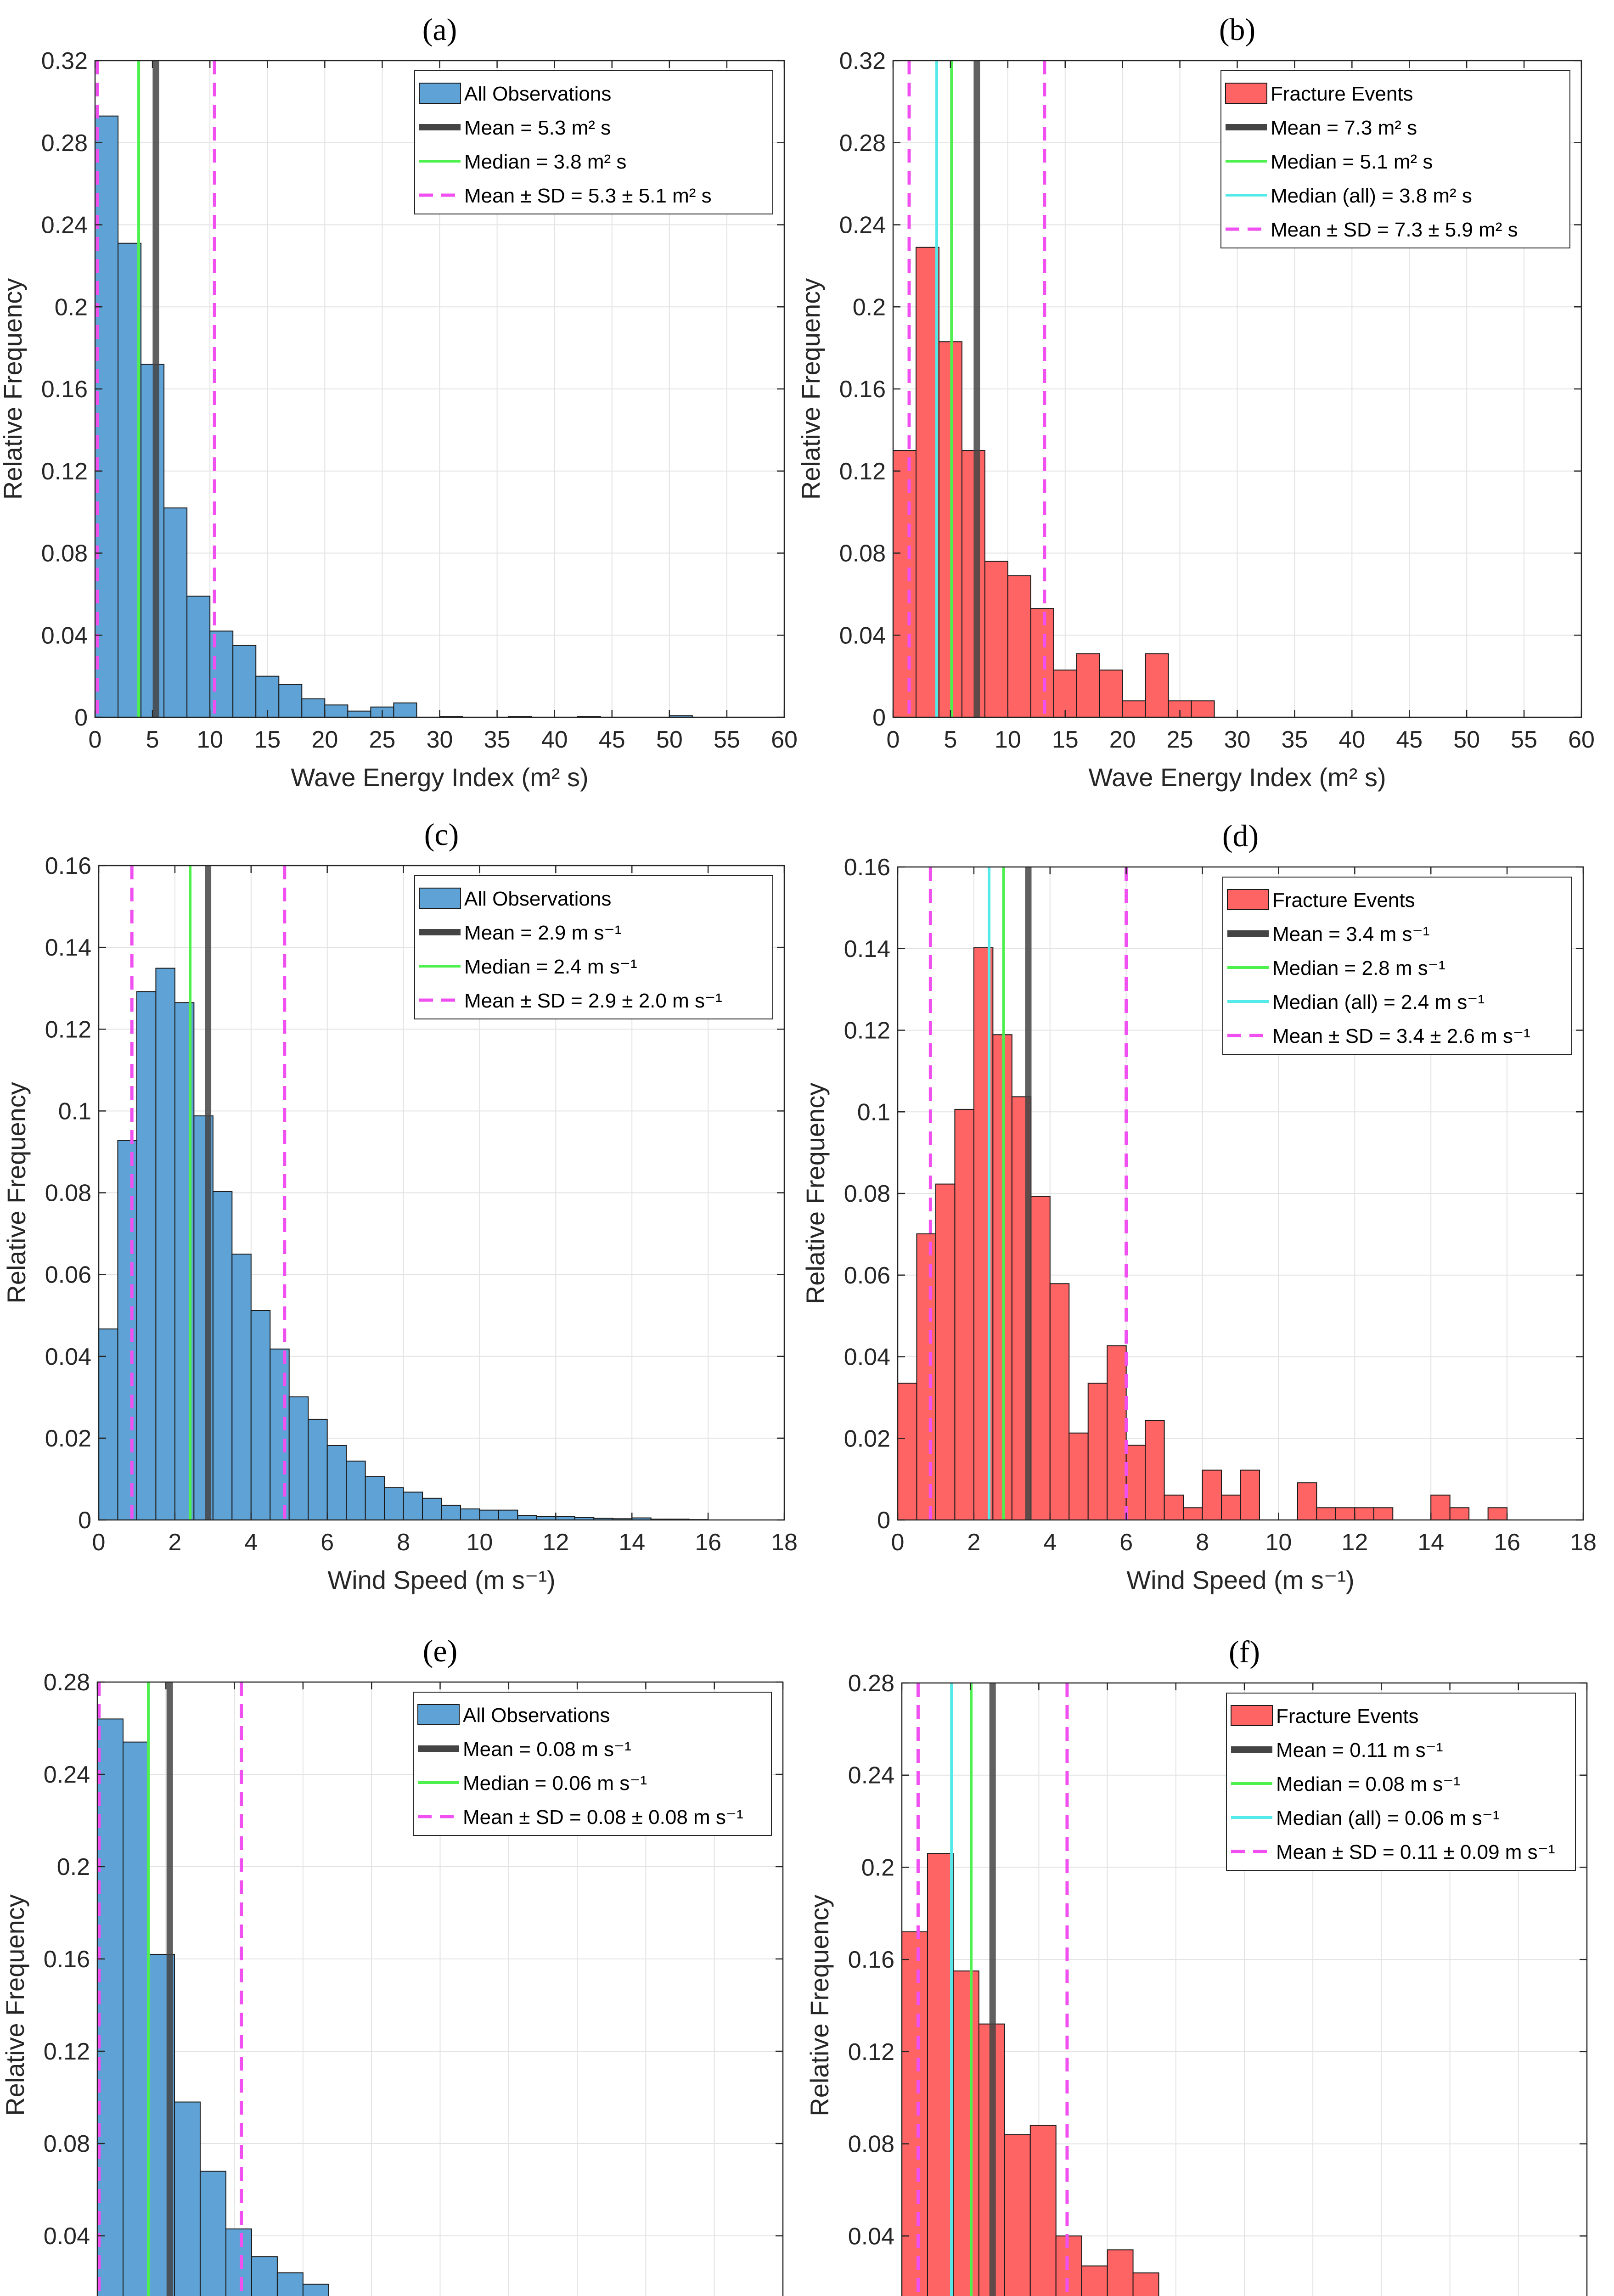  What do you see at coordinates (152, 739) in the screenshot?
I see `x-tick-label: 5` at bounding box center [152, 739].